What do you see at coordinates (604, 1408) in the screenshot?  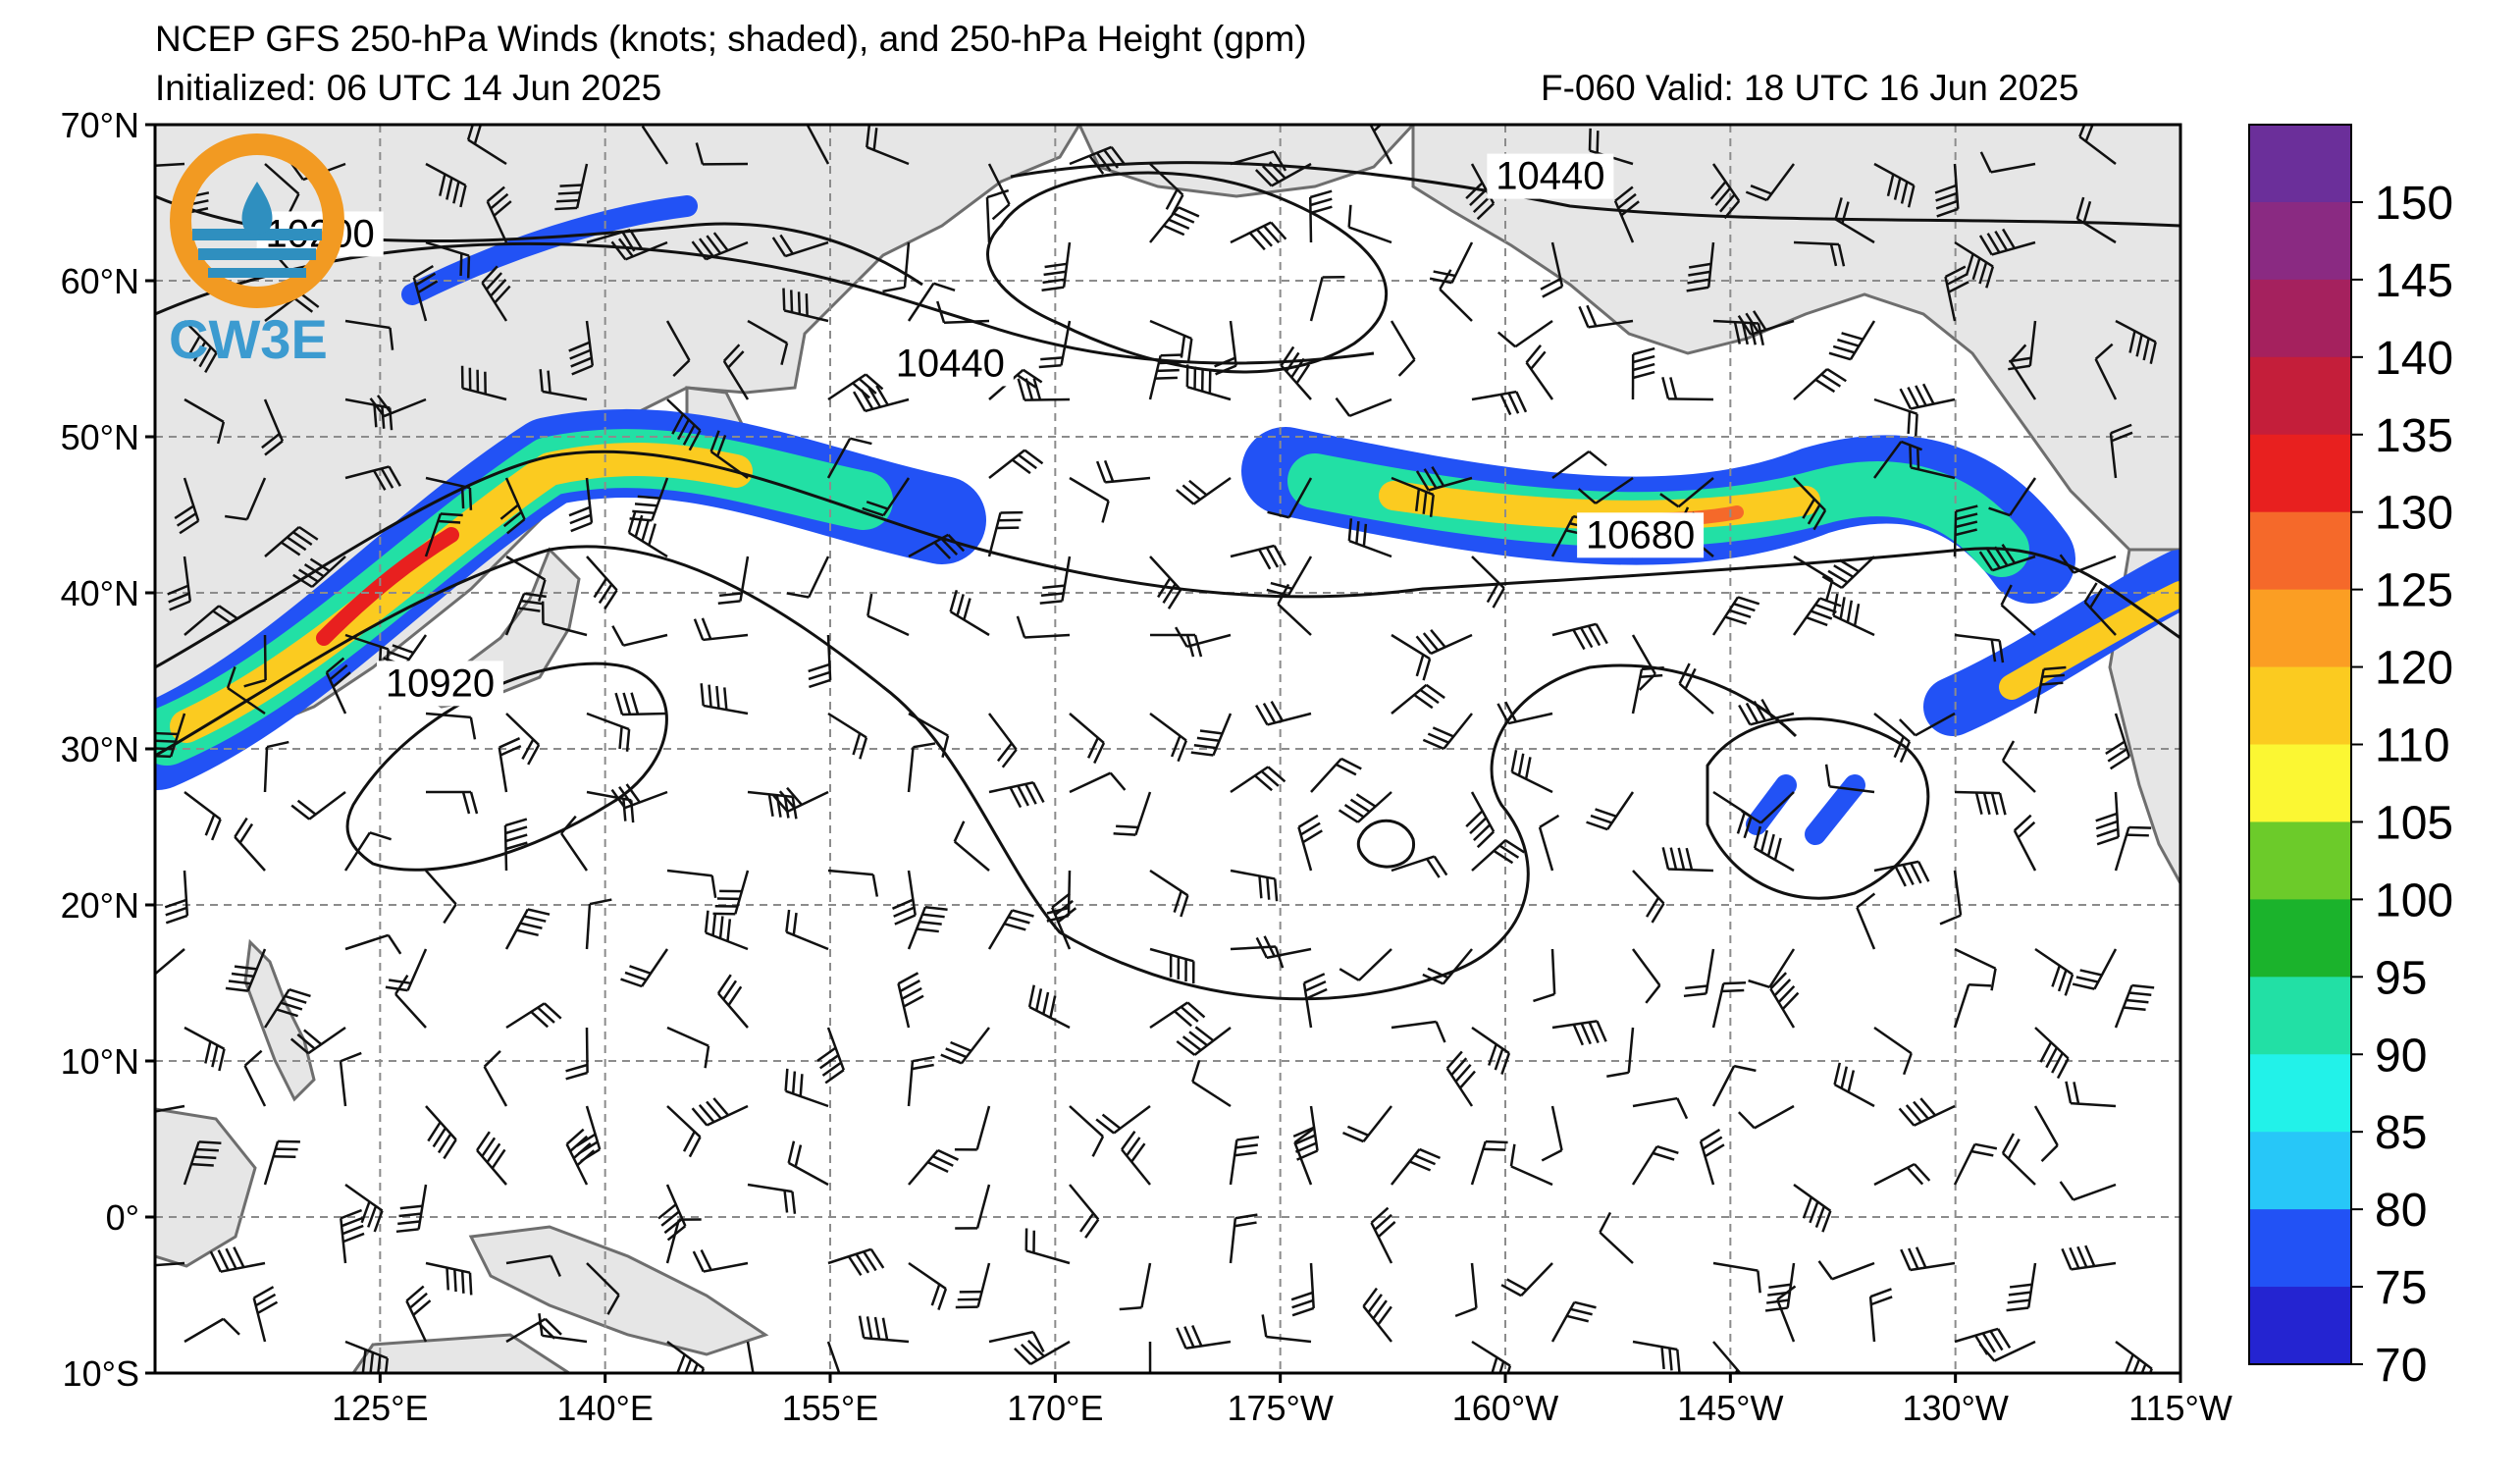 I see `lon-tick-label: 140°E` at bounding box center [604, 1408].